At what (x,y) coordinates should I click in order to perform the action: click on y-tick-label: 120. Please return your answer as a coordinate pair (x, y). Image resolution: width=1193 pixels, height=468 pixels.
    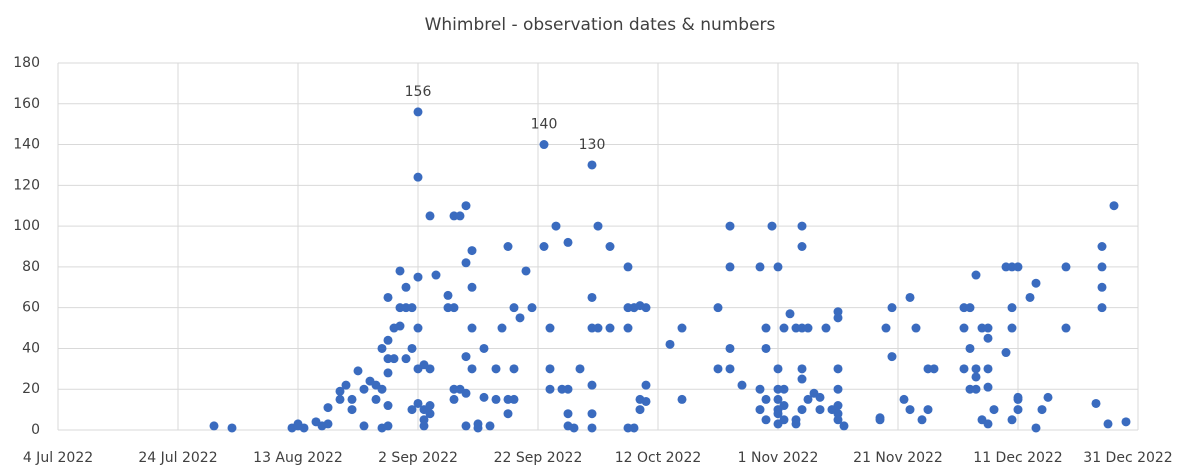
    Looking at the image, I should click on (26, 185).